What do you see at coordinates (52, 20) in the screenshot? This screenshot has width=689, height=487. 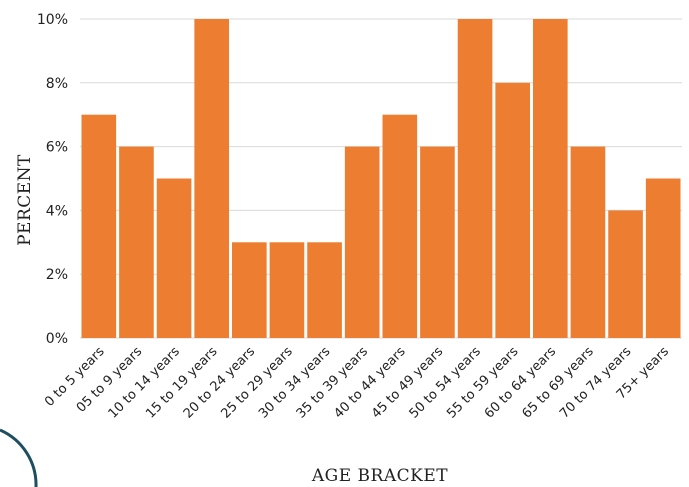 I see `y-tick-label: 10%` at bounding box center [52, 20].